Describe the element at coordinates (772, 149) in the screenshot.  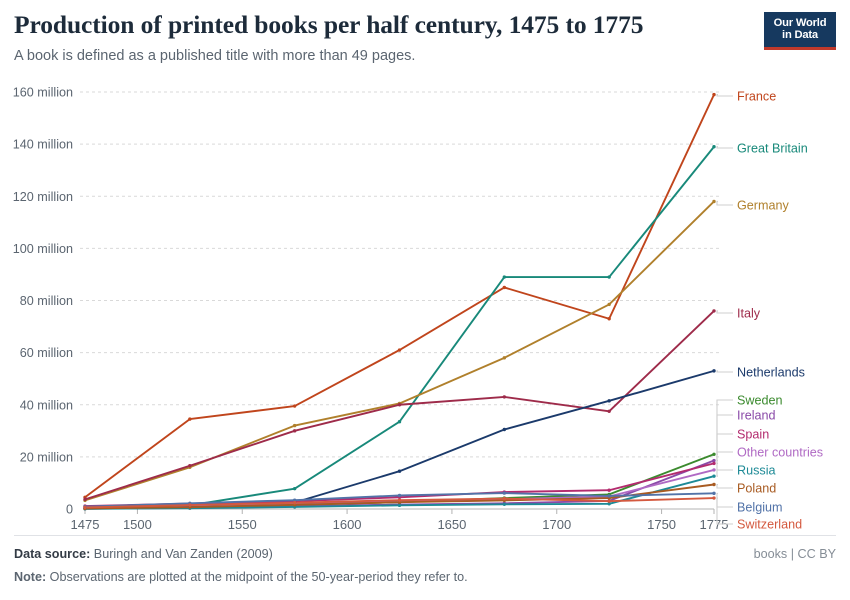
I see `series-label-great-britain: Great Britain` at that location.